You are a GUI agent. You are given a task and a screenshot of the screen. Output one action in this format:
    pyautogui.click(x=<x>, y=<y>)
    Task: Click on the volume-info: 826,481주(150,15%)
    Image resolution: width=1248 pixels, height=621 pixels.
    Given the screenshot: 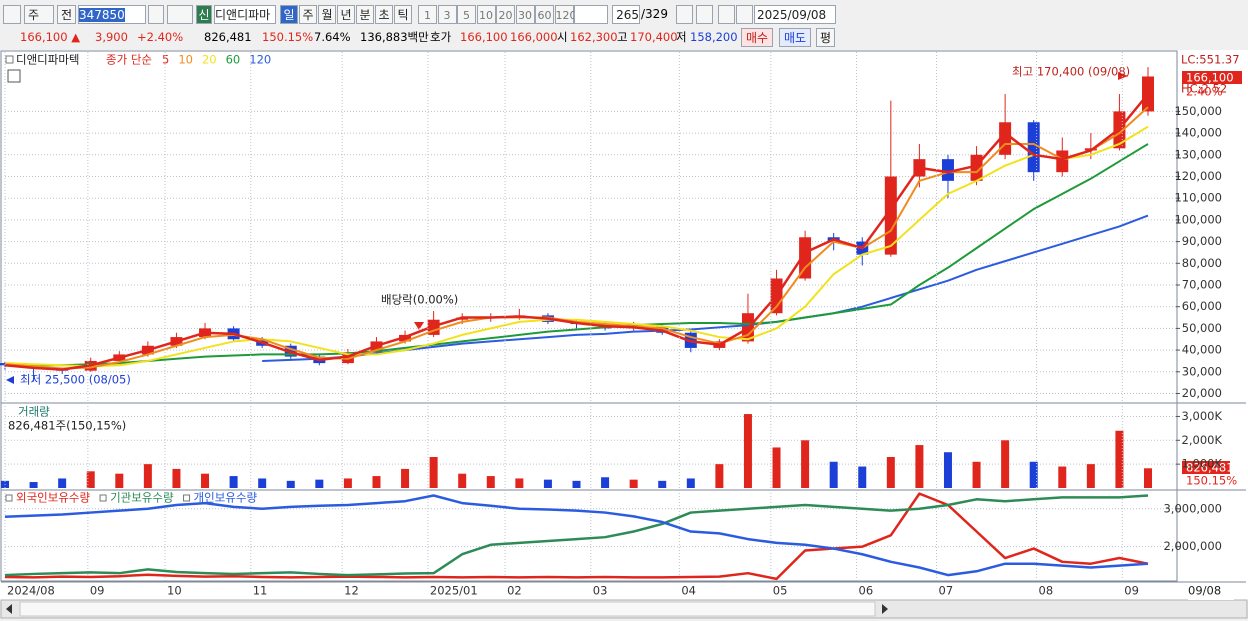 What is the action you would take?
    pyautogui.click(x=67, y=426)
    